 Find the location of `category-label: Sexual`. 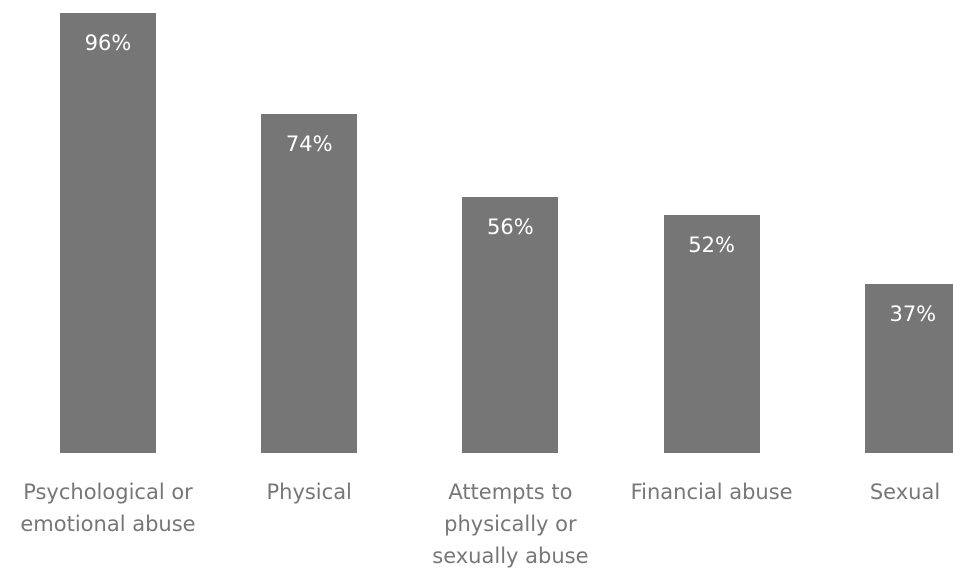

category-label: Sexual is located at coordinates (905, 492).